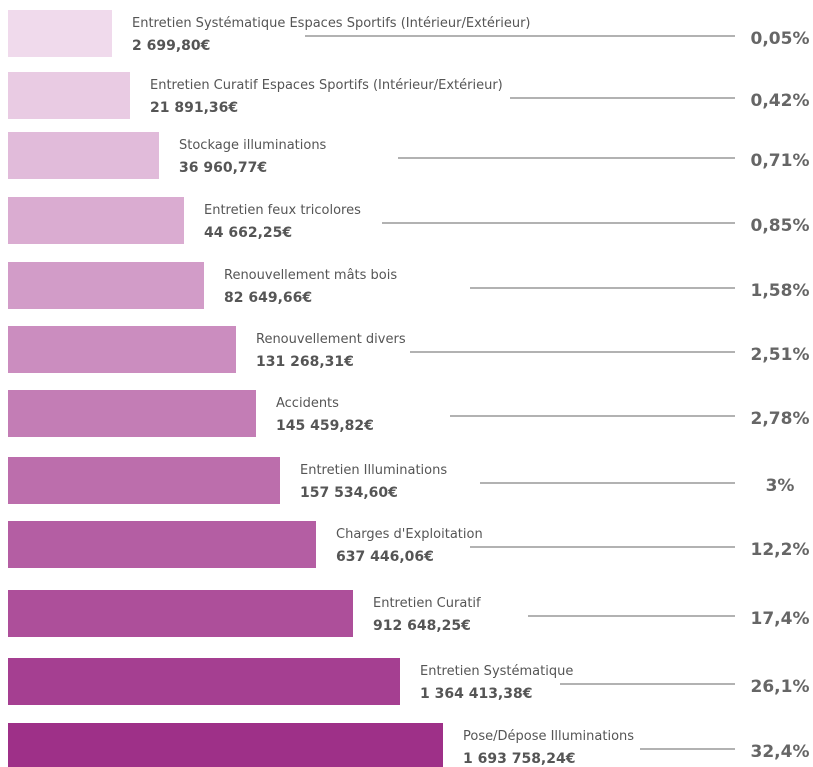 The width and height of the screenshot is (813, 767). Describe the element at coordinates (253, 145) in the screenshot. I see `row-label: Stockage illuminations` at that location.